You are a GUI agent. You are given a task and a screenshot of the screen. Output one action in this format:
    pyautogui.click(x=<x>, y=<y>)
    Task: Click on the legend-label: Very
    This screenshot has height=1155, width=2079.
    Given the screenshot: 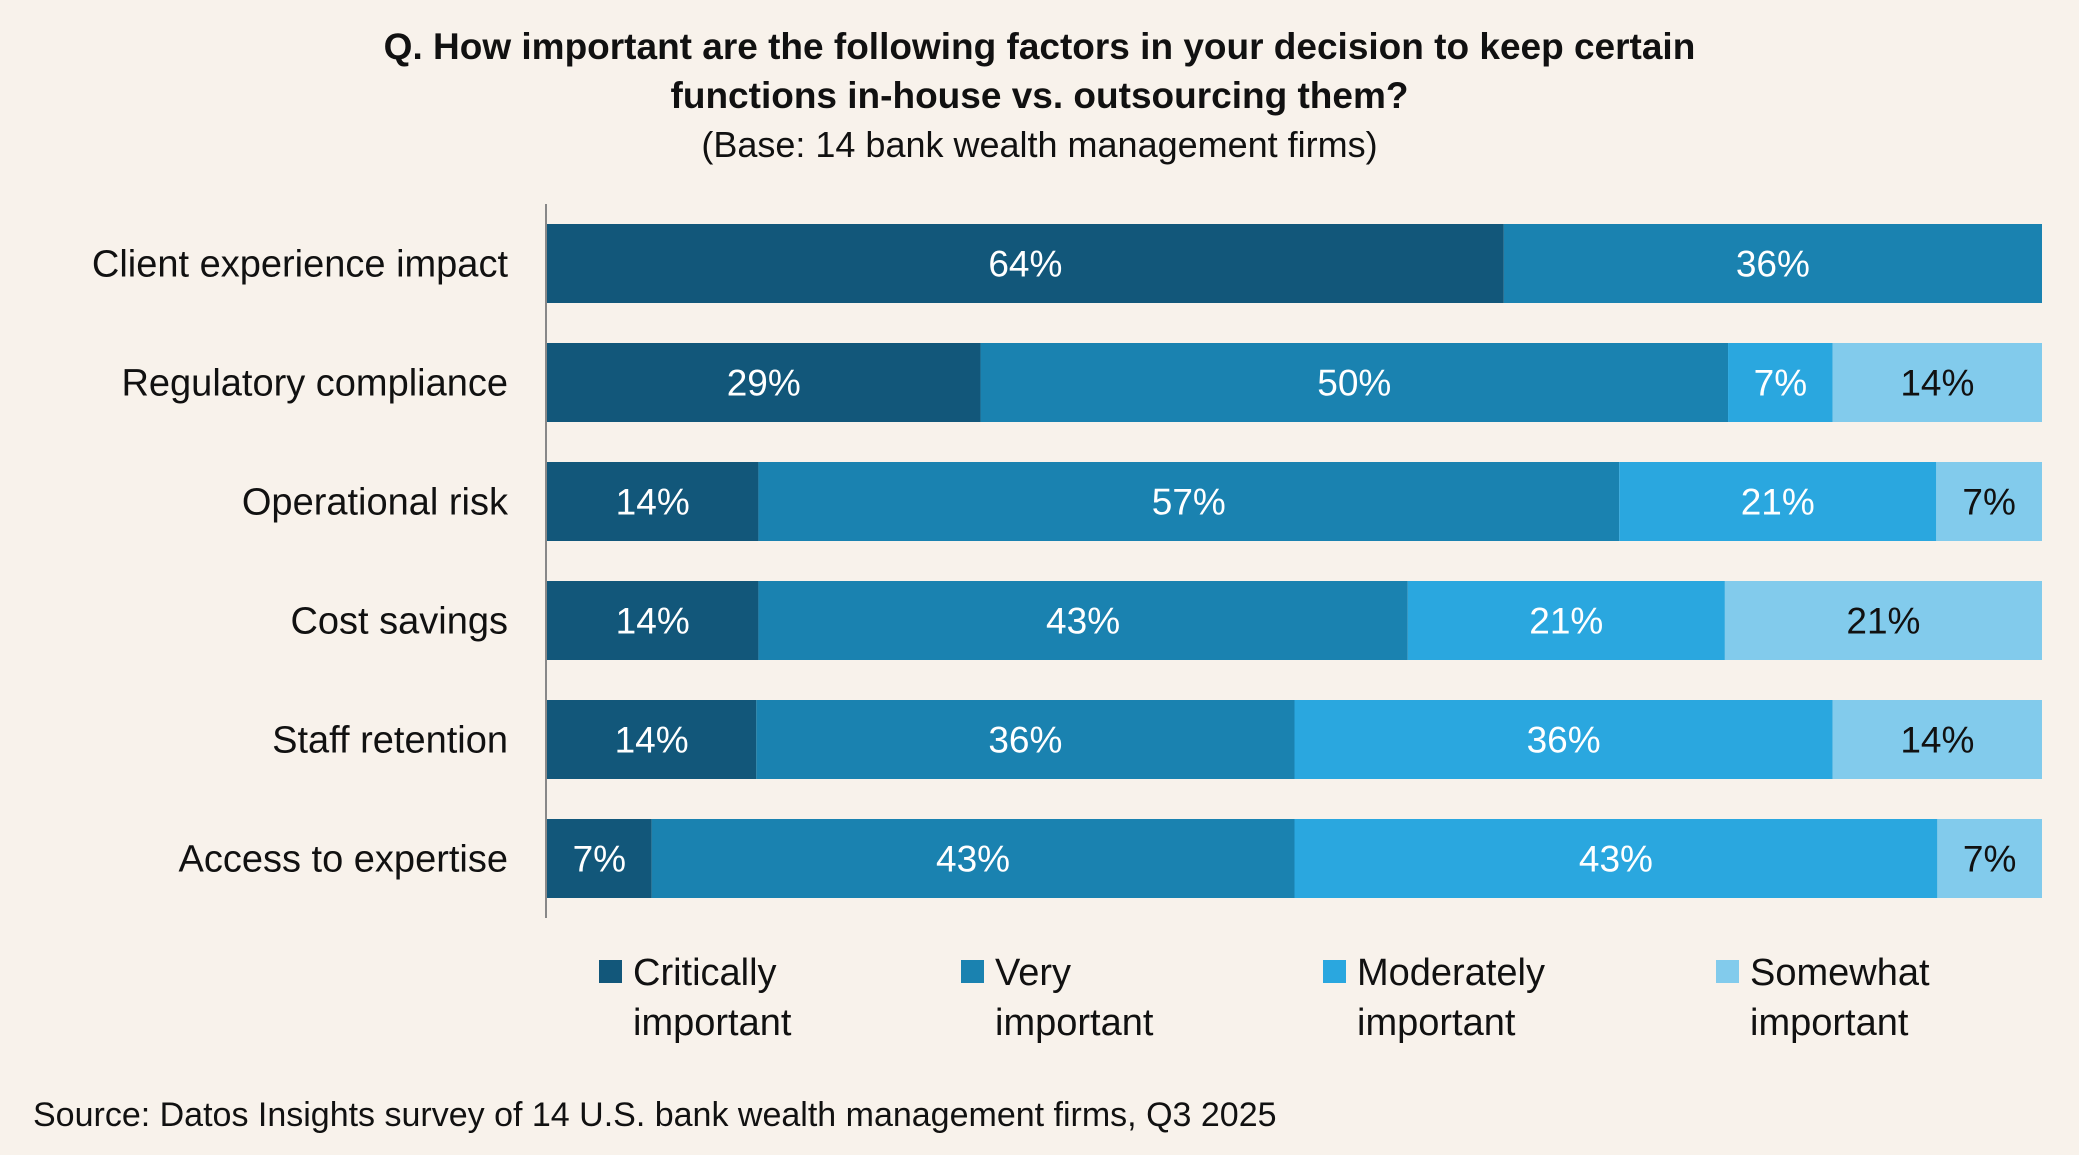 What is the action you would take?
    pyautogui.click(x=1033, y=973)
    